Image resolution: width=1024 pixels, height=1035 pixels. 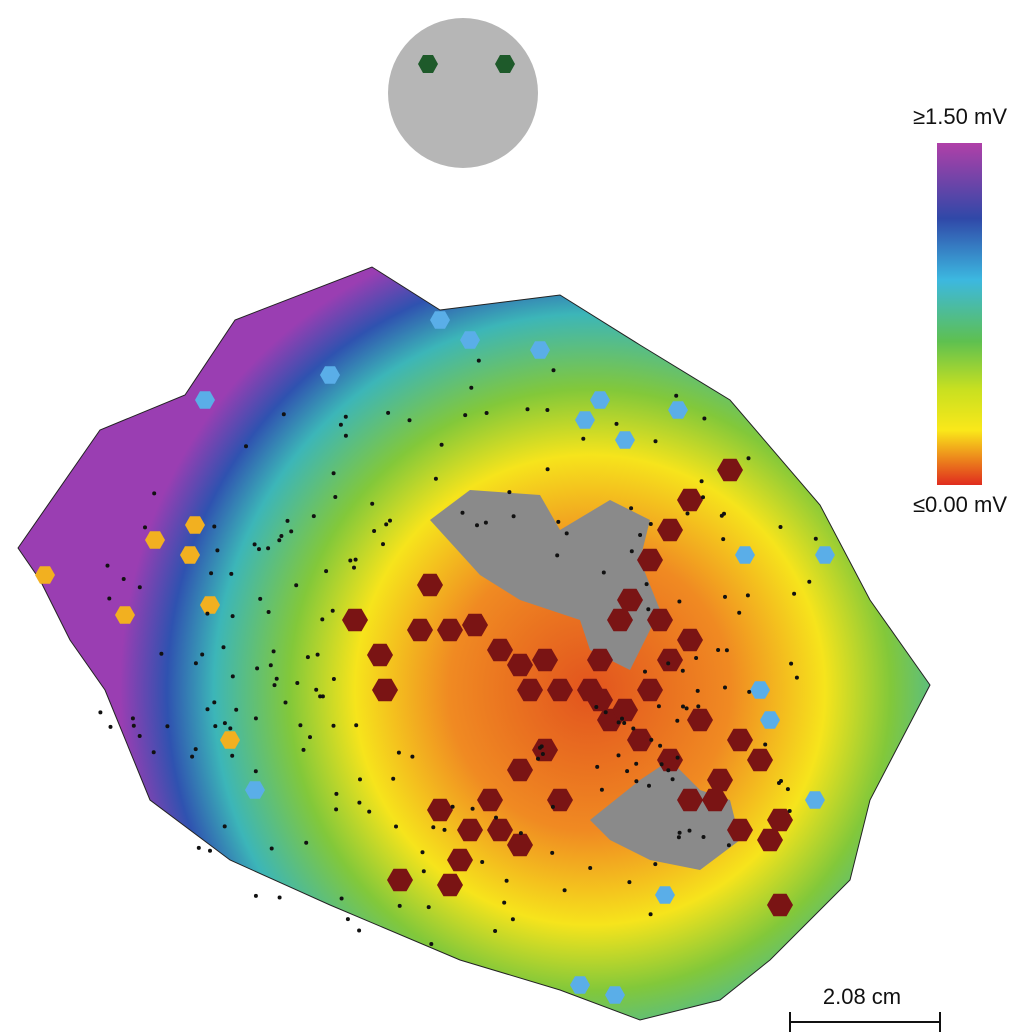 I want to click on head-icon, so click(x=463, y=93).